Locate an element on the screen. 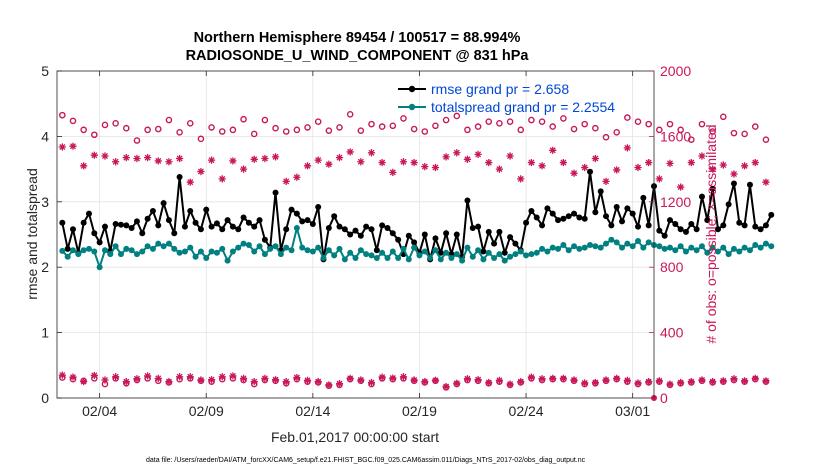 The image size is (830, 470). x-tick-label-4: 02/24 is located at coordinates (526, 411).